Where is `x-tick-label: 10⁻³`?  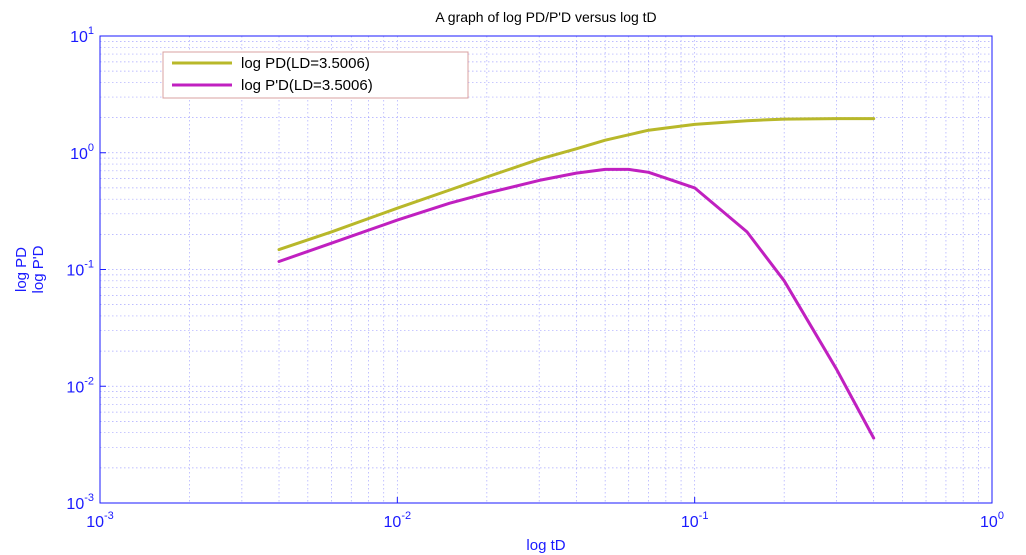
x-tick-label: 10⁻³ is located at coordinates (100, 520).